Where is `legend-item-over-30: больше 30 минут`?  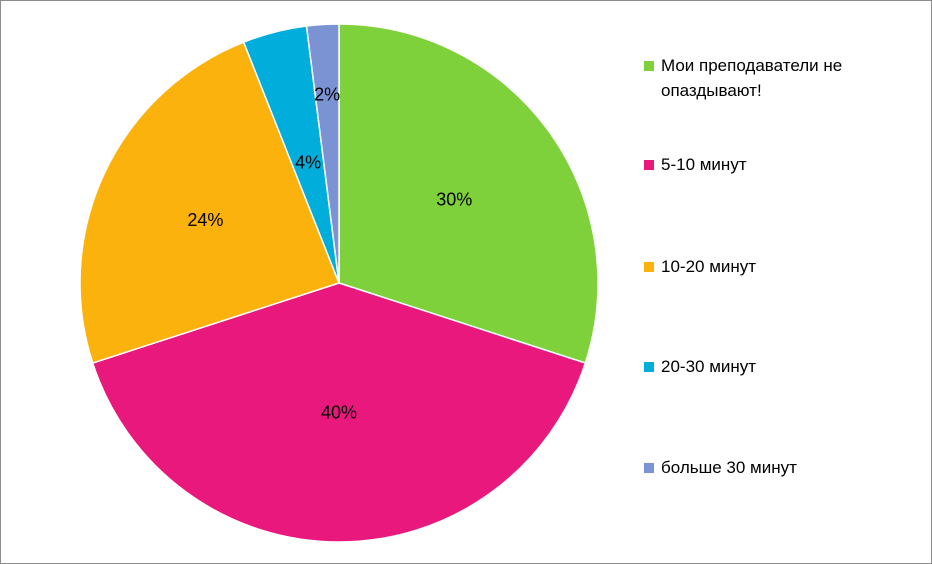 legend-item-over-30: больше 30 минут is located at coordinates (779, 467).